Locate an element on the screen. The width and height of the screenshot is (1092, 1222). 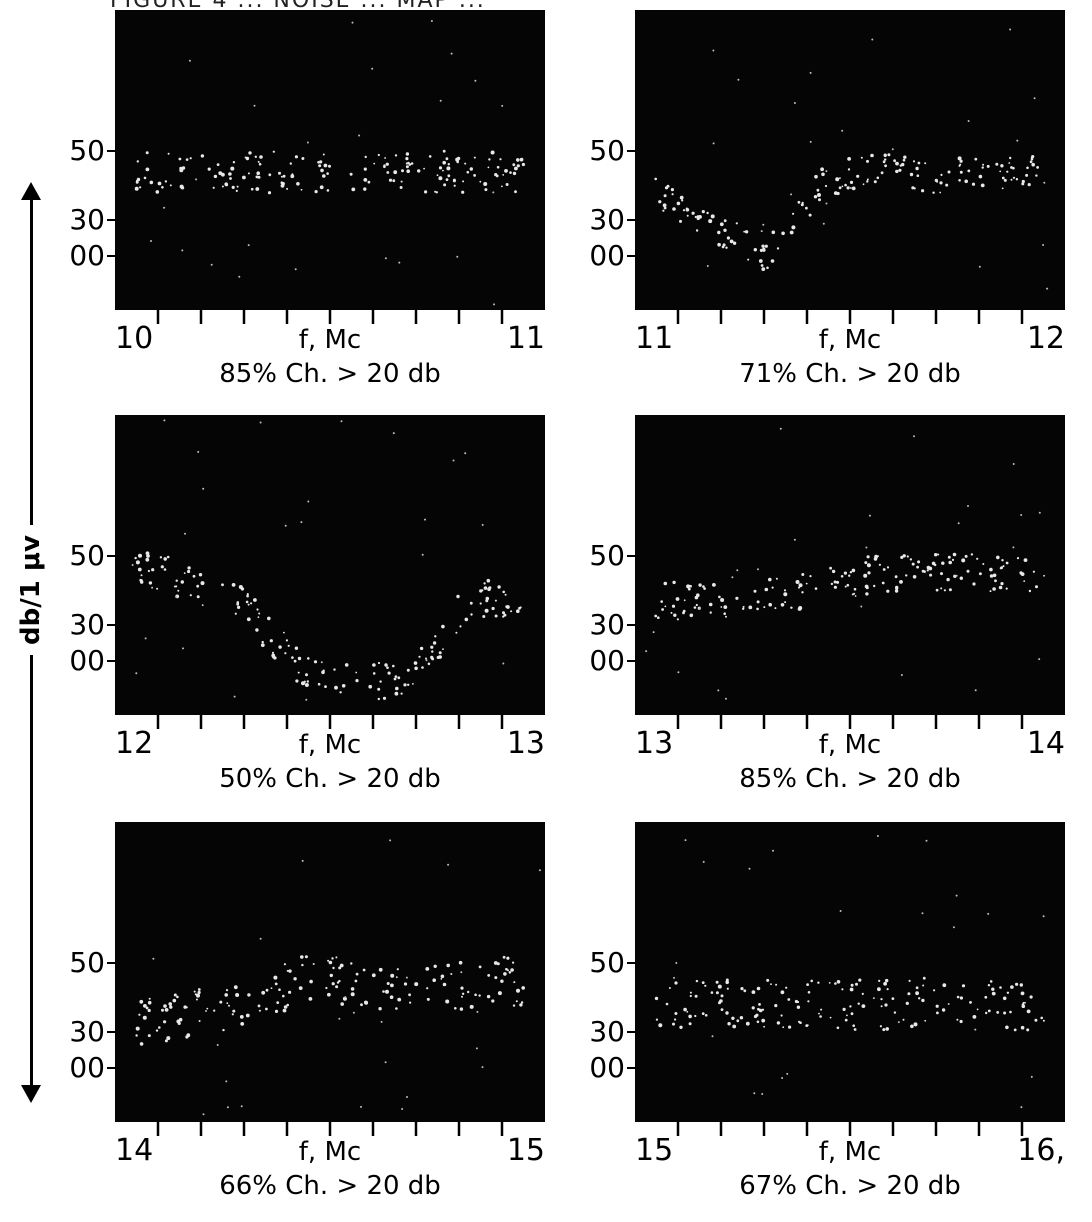
plot-area is located at coordinates (330, 972).